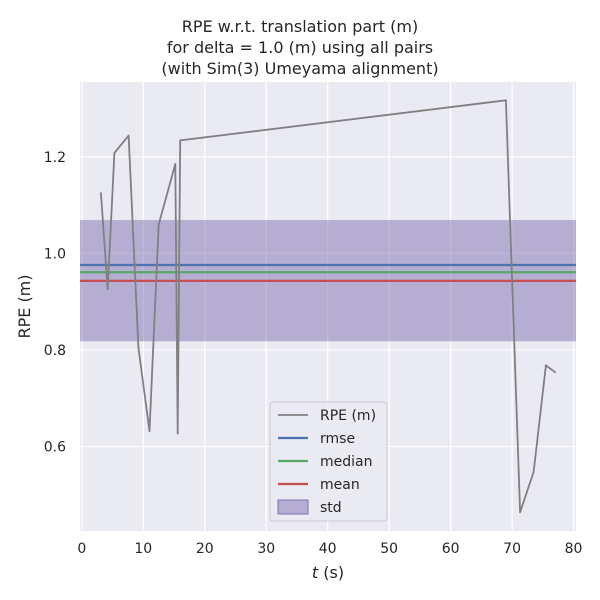 The image size is (600, 600). Describe the element at coordinates (328, 273) in the screenshot. I see `statistic-lines` at that location.